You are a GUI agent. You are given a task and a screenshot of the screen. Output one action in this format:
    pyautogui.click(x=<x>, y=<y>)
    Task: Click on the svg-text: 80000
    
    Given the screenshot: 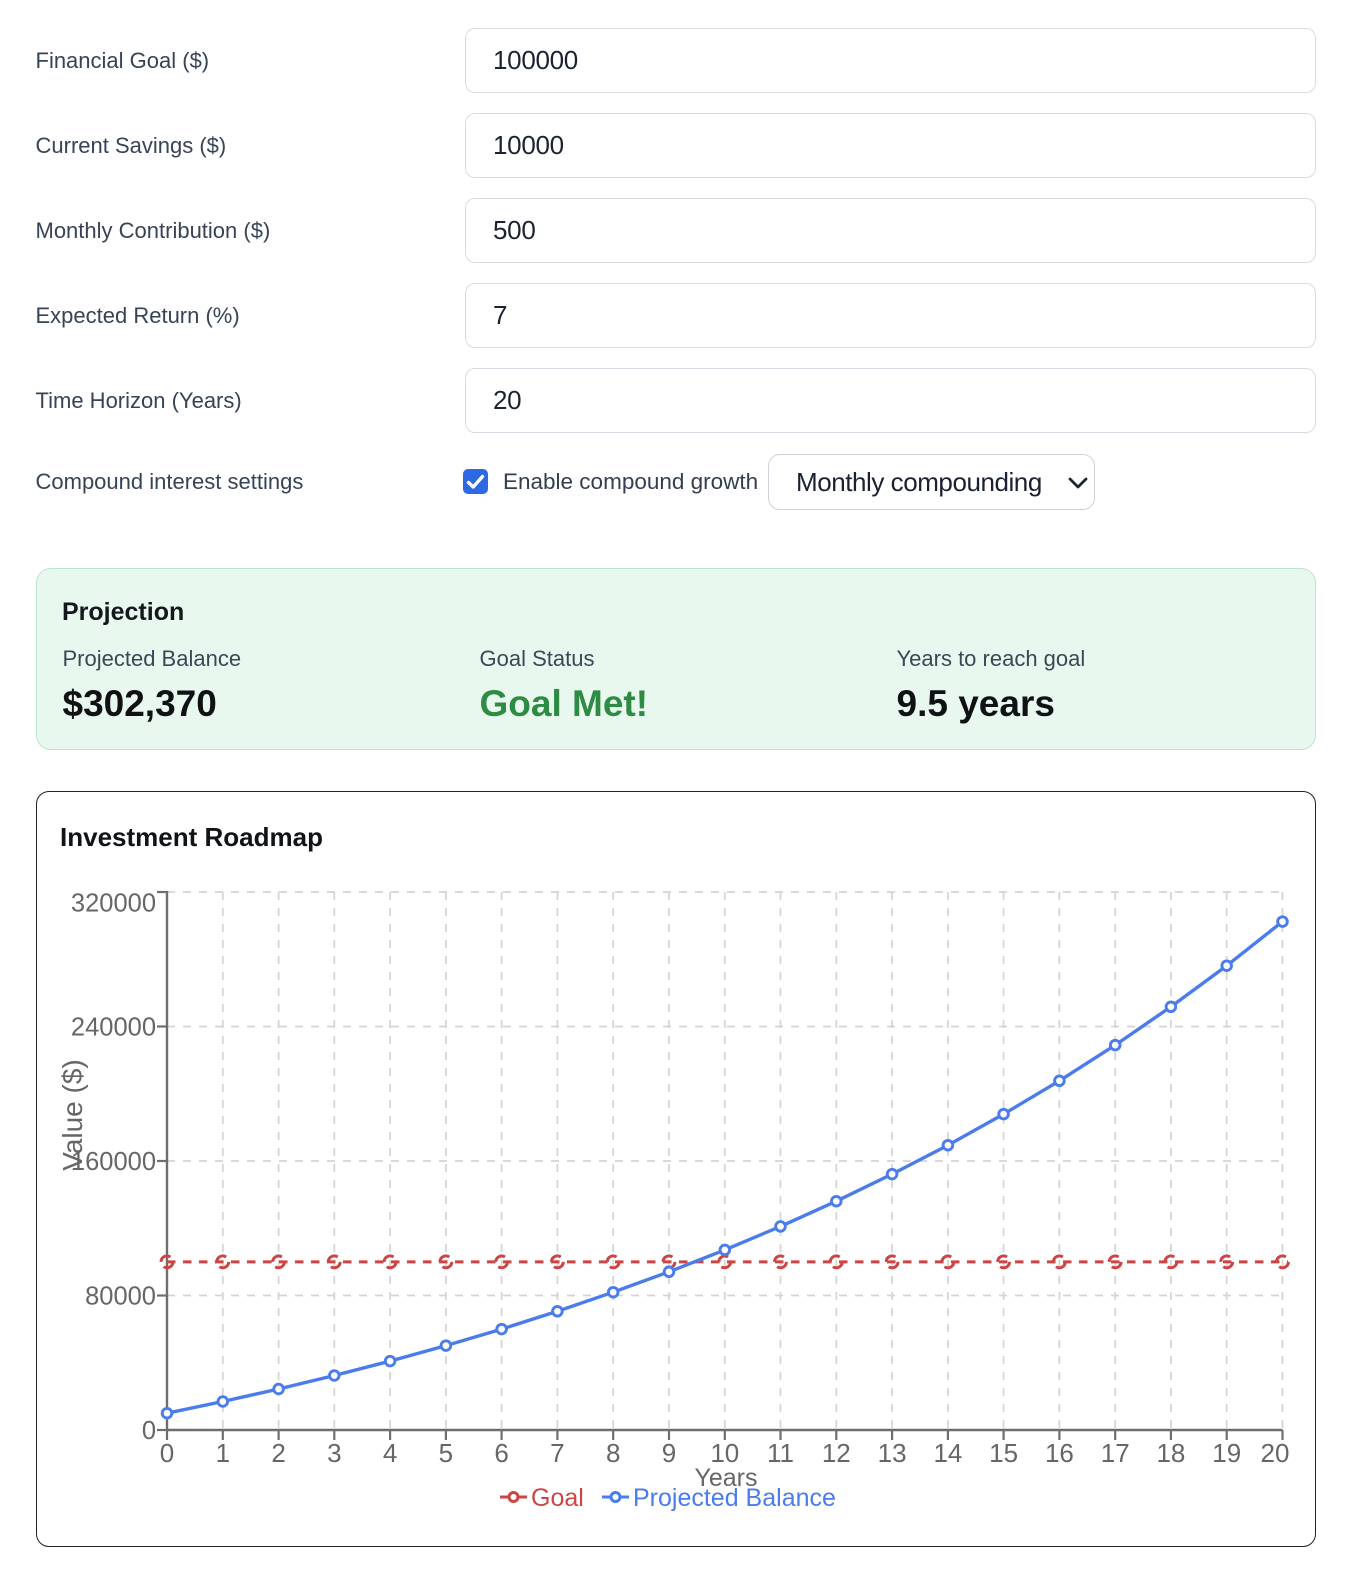 What is the action you would take?
    pyautogui.click(x=120, y=1297)
    